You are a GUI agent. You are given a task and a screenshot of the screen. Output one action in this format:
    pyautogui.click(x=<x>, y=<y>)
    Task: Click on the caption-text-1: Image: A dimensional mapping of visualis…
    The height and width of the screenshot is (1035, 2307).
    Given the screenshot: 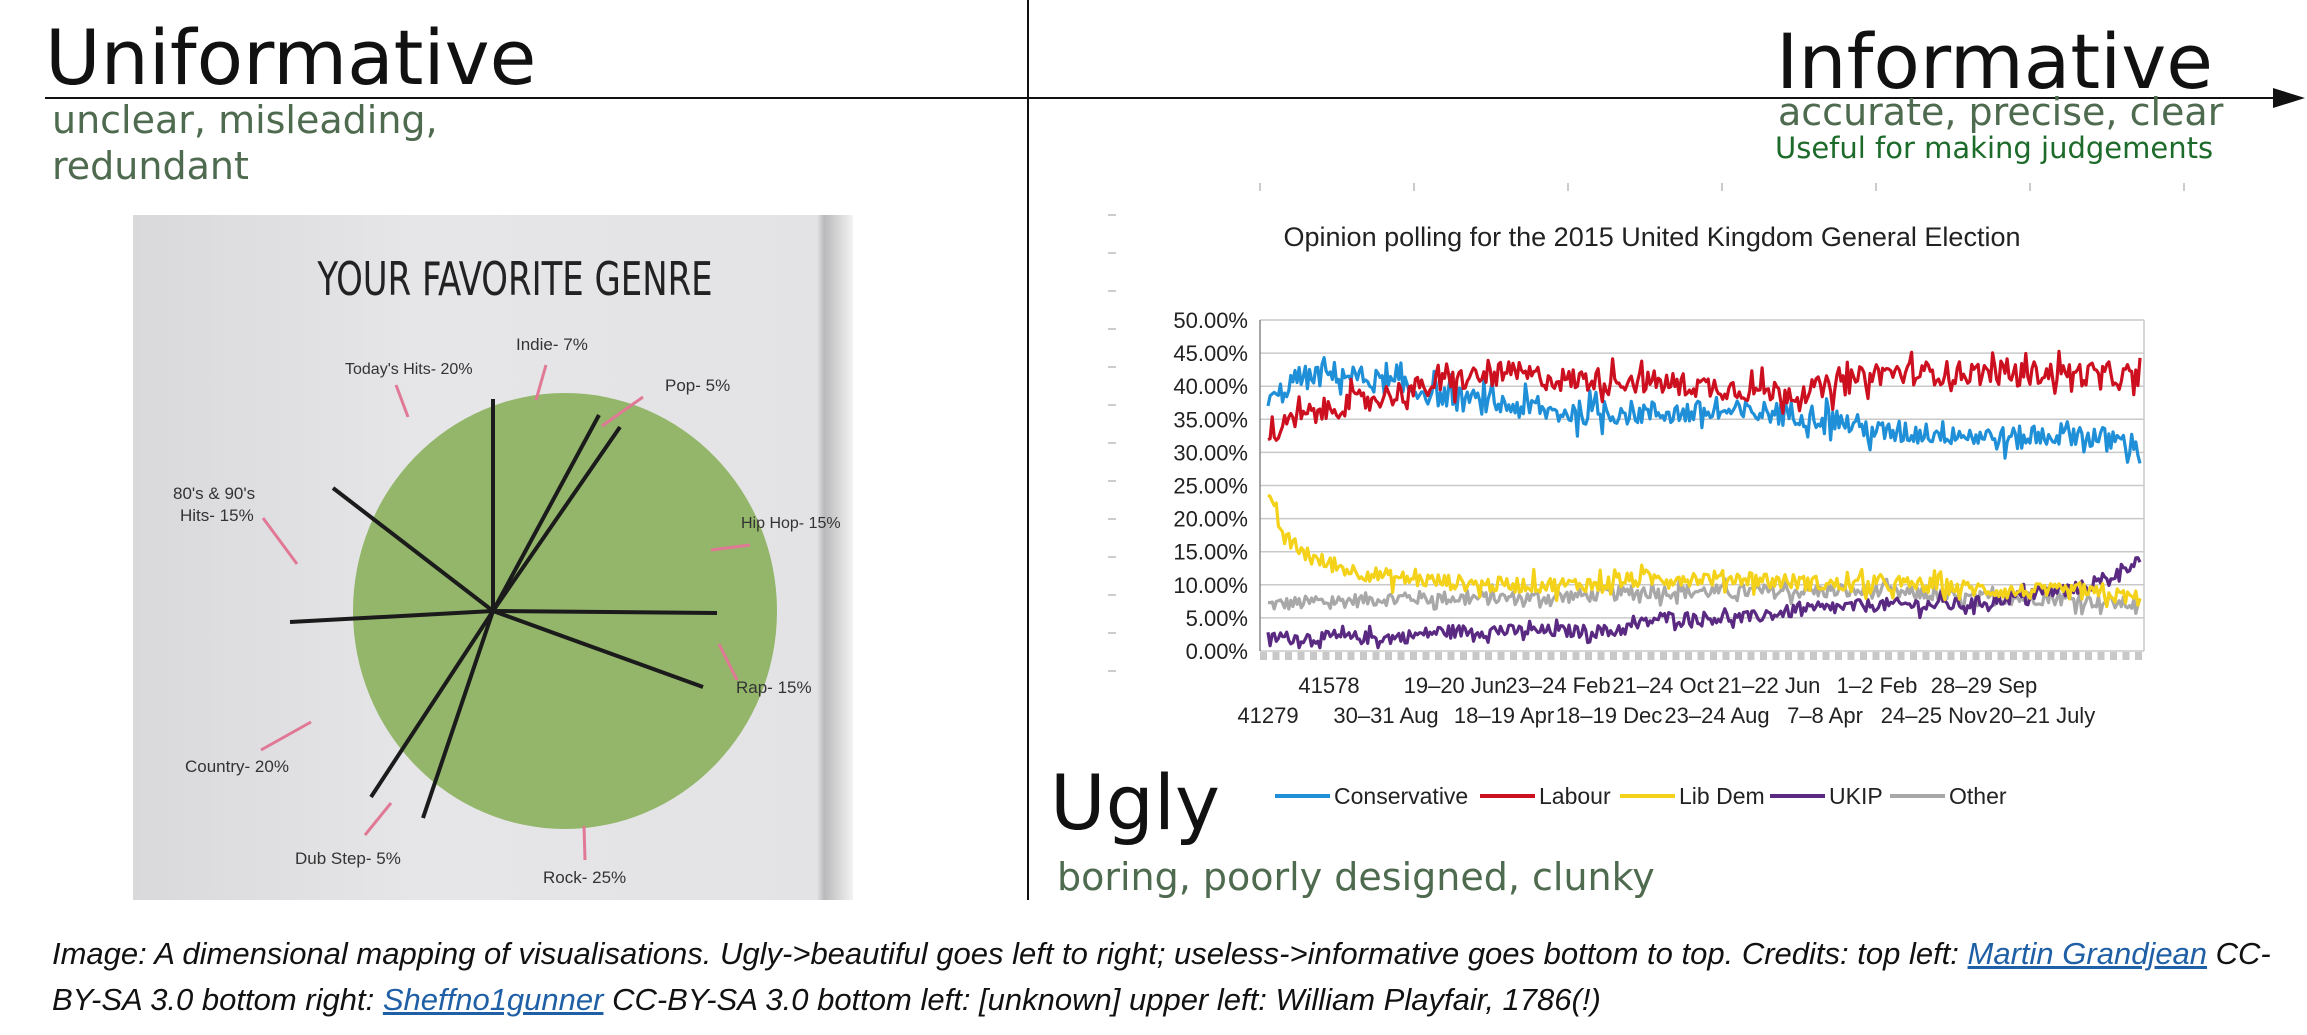 What is the action you would take?
    pyautogui.click(x=1010, y=953)
    